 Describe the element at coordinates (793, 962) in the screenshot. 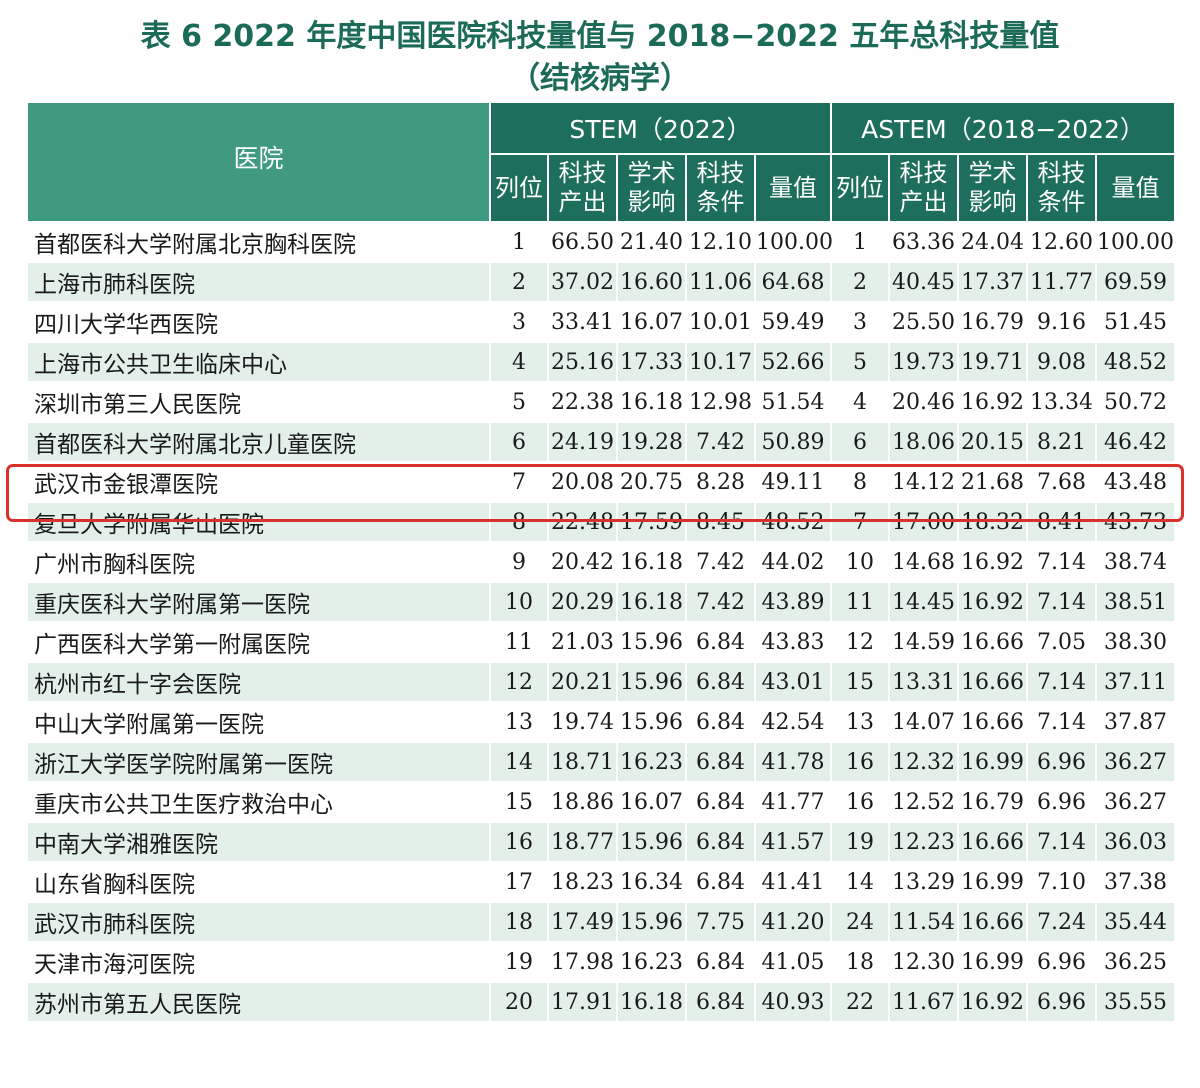

I see `table-cell: 41.05` at that location.